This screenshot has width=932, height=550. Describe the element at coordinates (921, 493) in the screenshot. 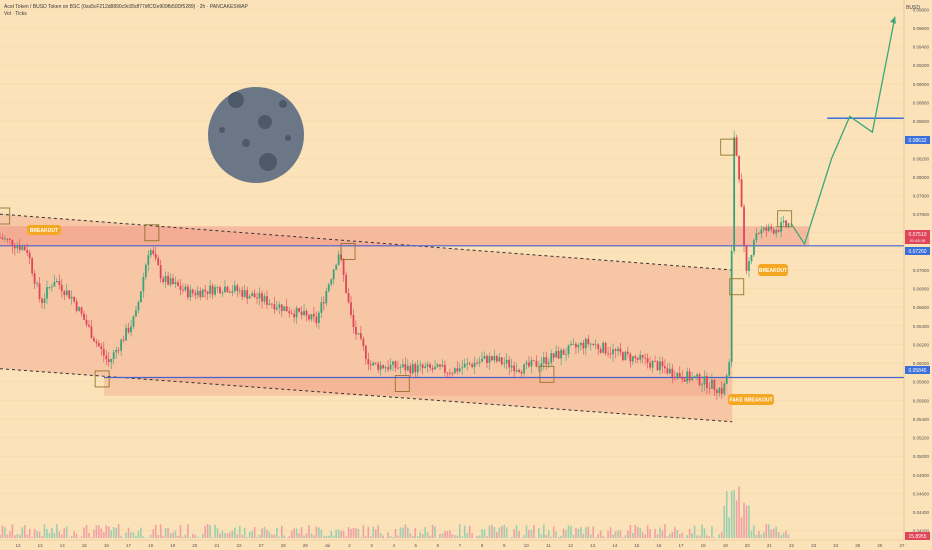

I see `y-tick-label: 0.04600` at that location.